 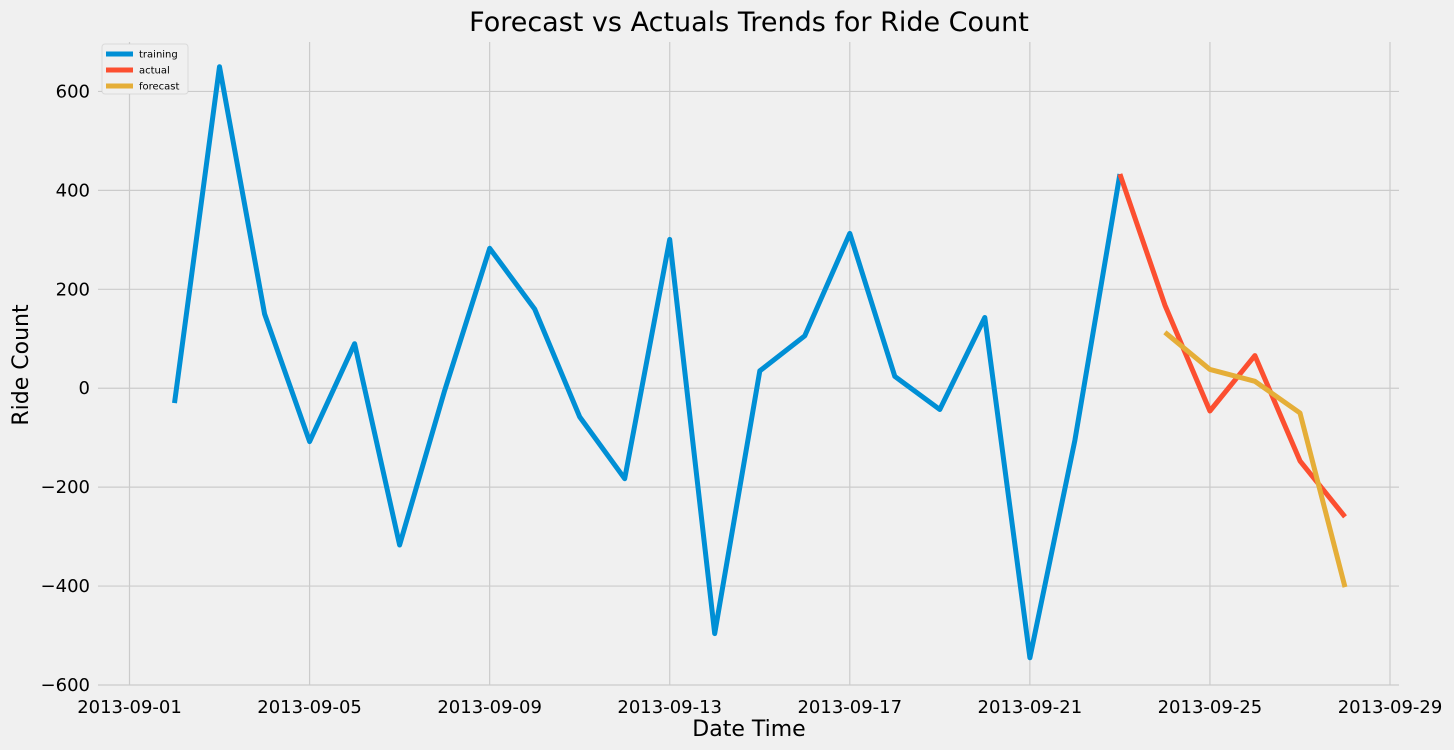 I want to click on x-tick-label: 2013-09-21, so click(x=1030, y=707).